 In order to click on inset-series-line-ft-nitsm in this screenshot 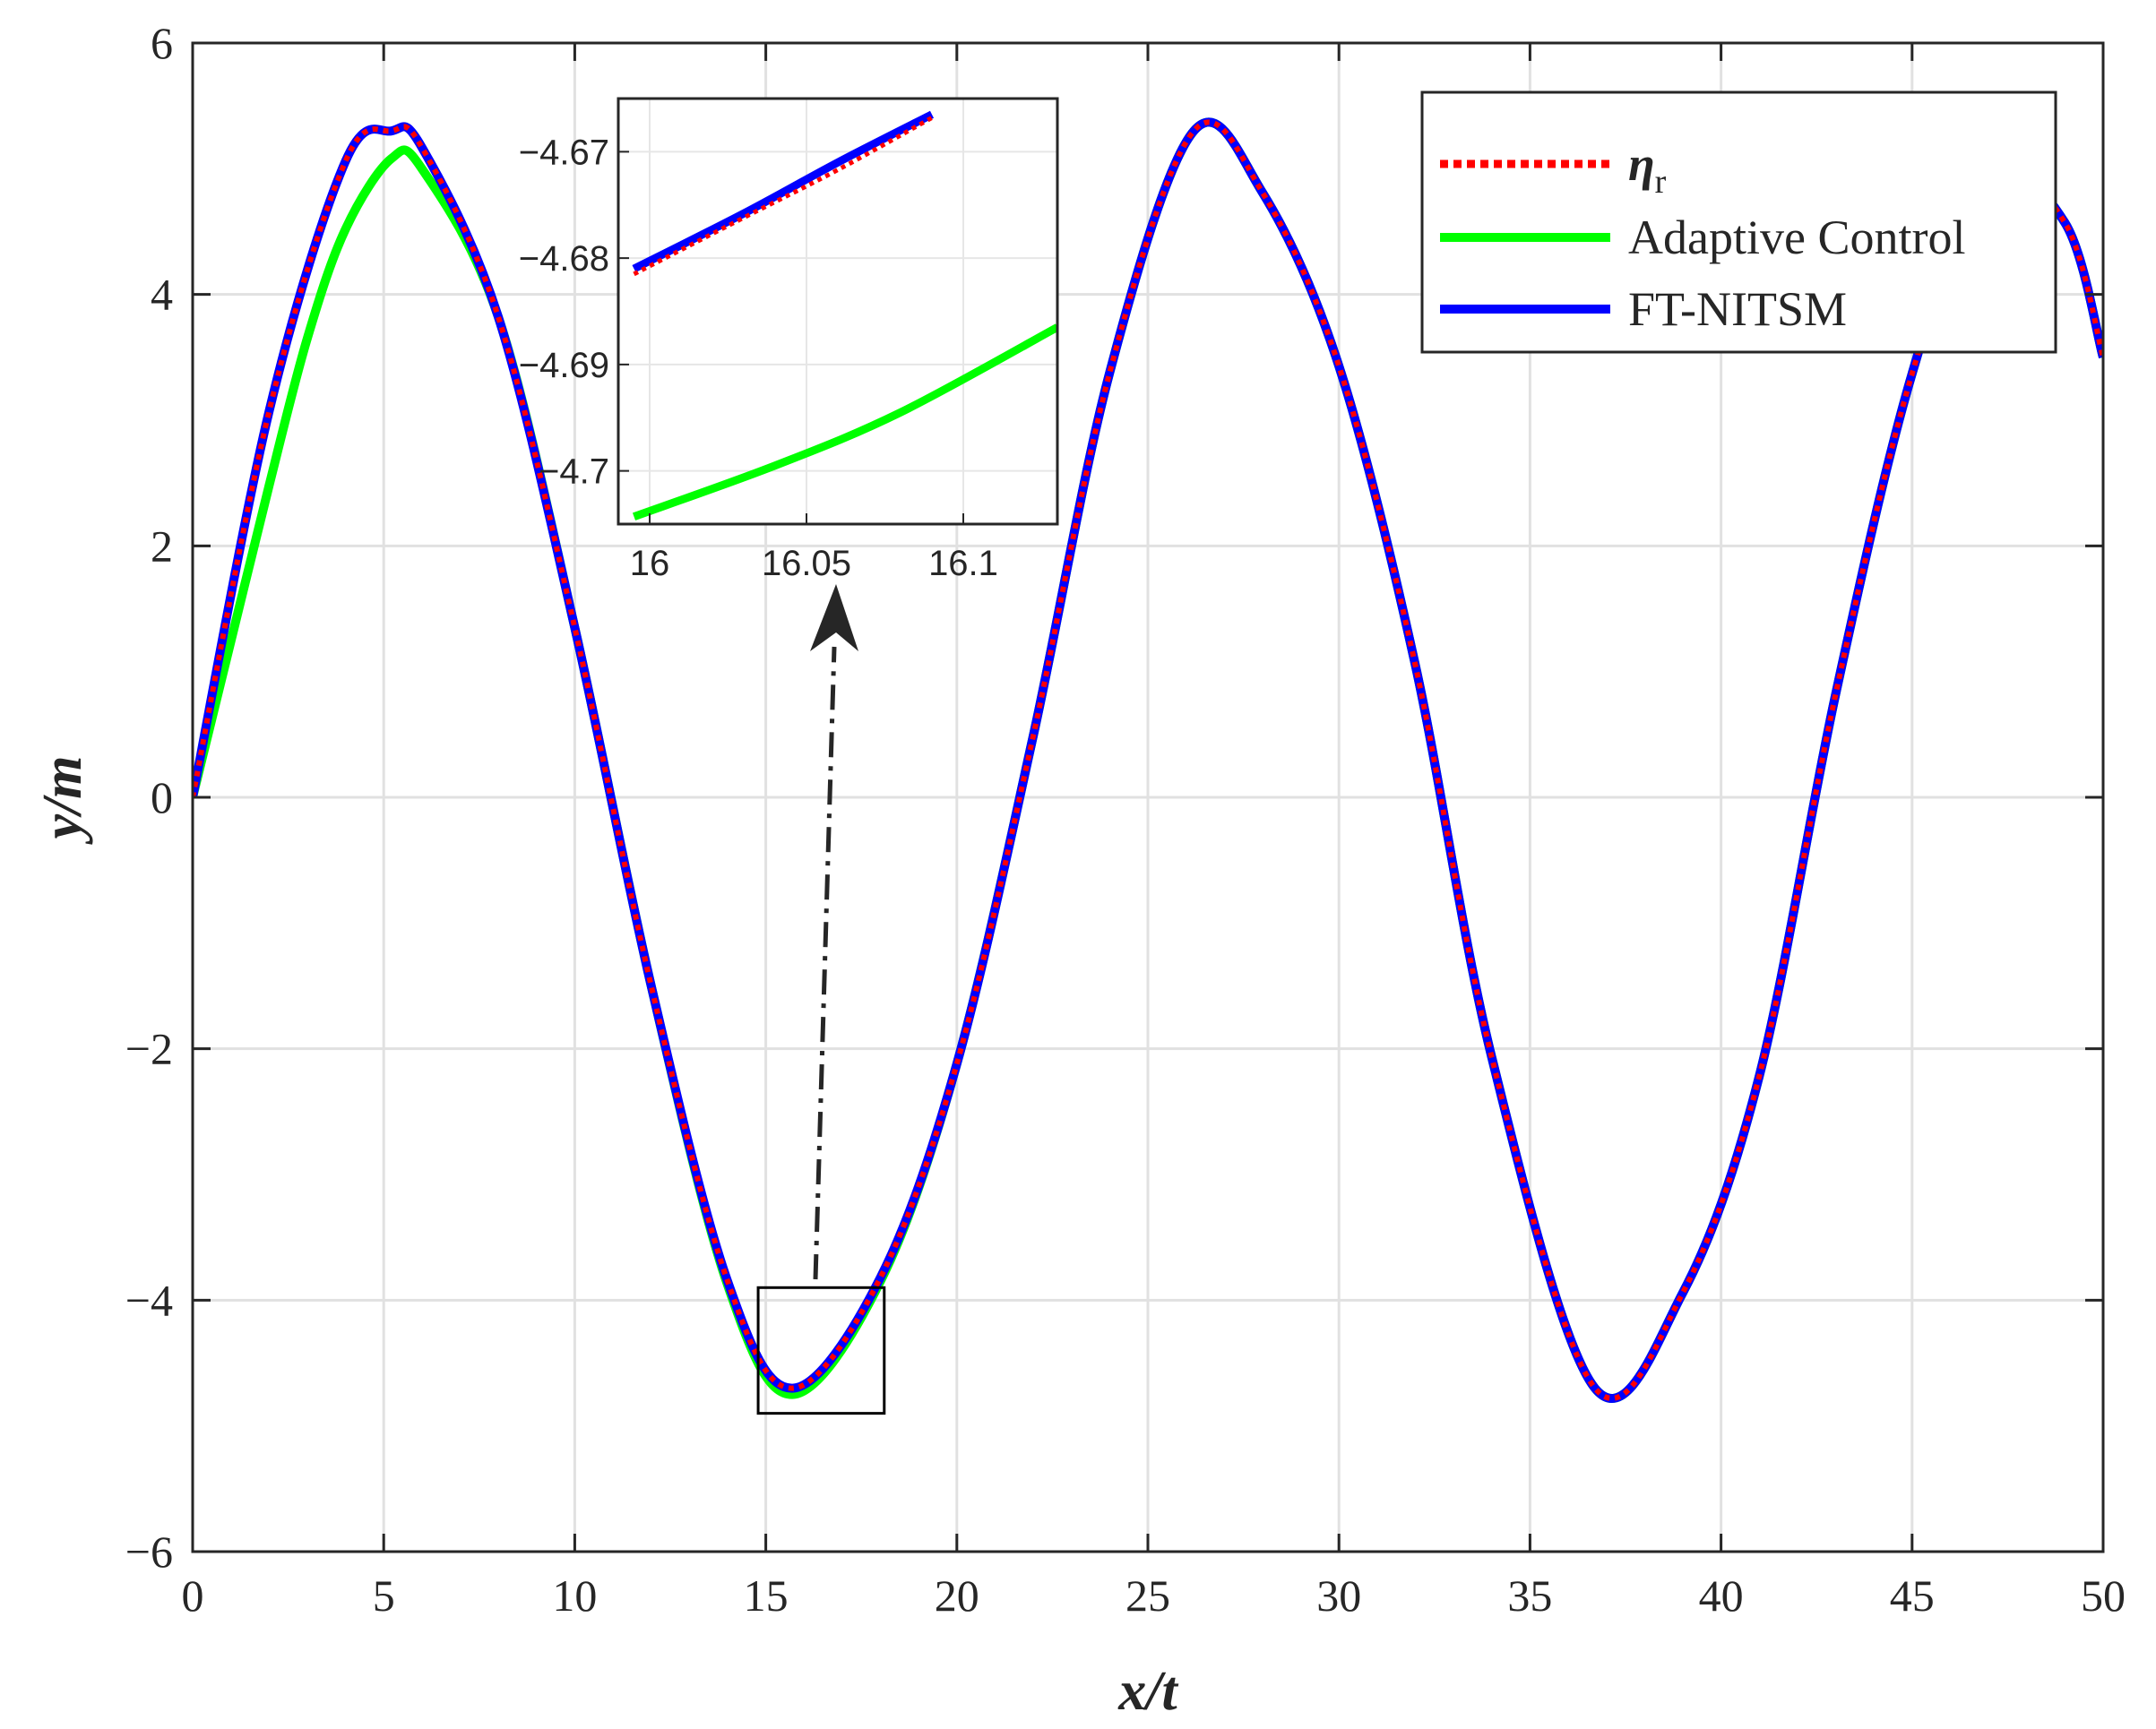, I will do `click(783, 192)`.